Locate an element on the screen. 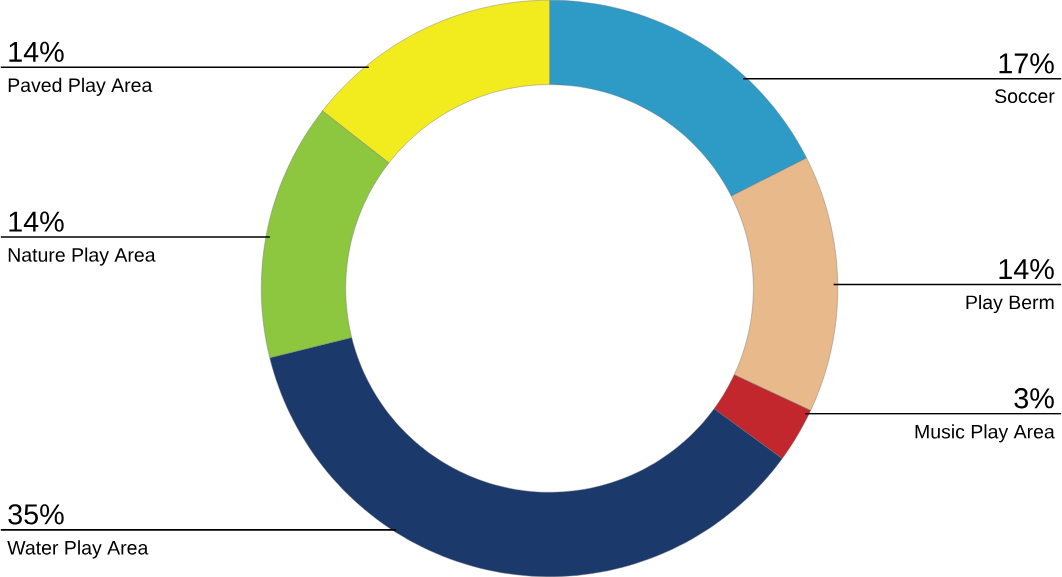  slice-label: Soccer is located at coordinates (1025, 96).